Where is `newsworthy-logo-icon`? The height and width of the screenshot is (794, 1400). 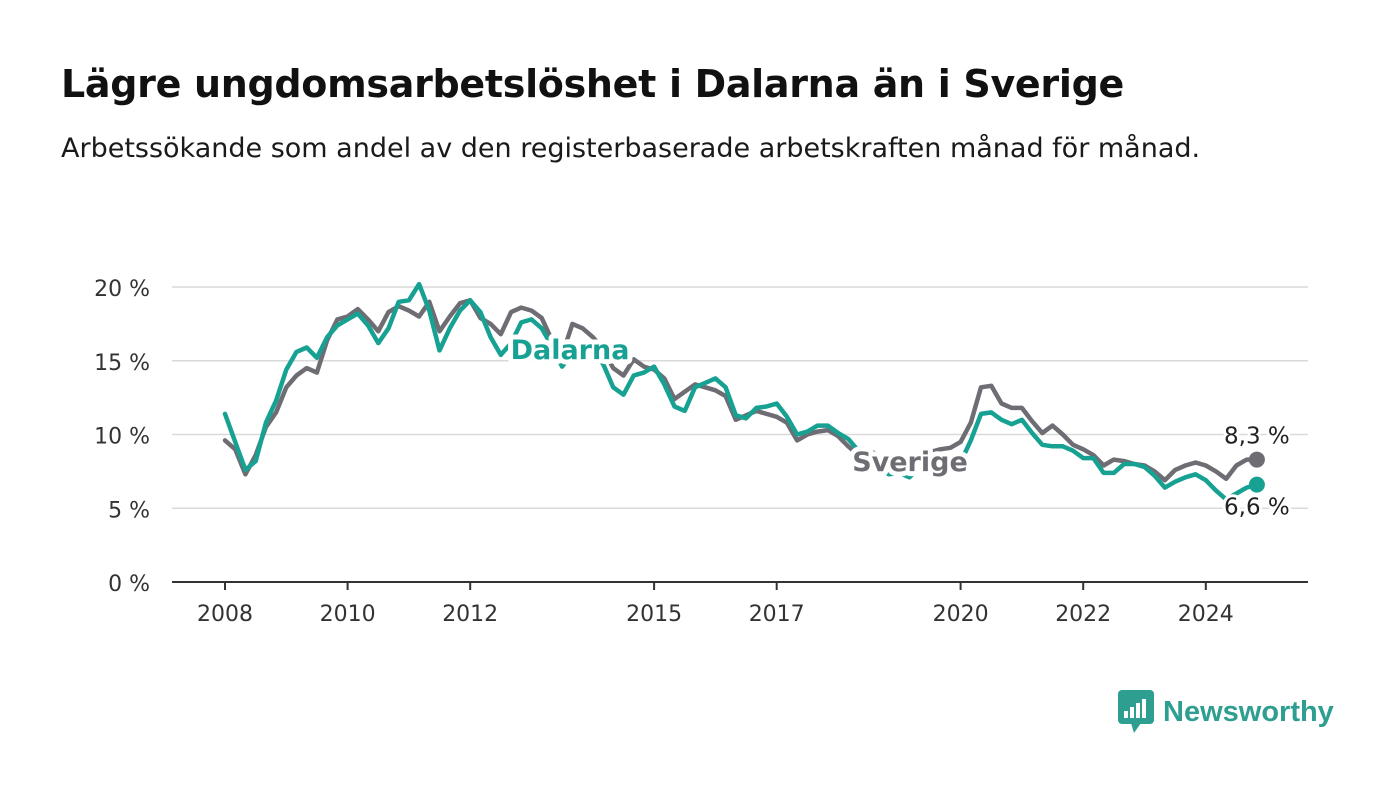
newsworthy-logo-icon is located at coordinates (1136, 711).